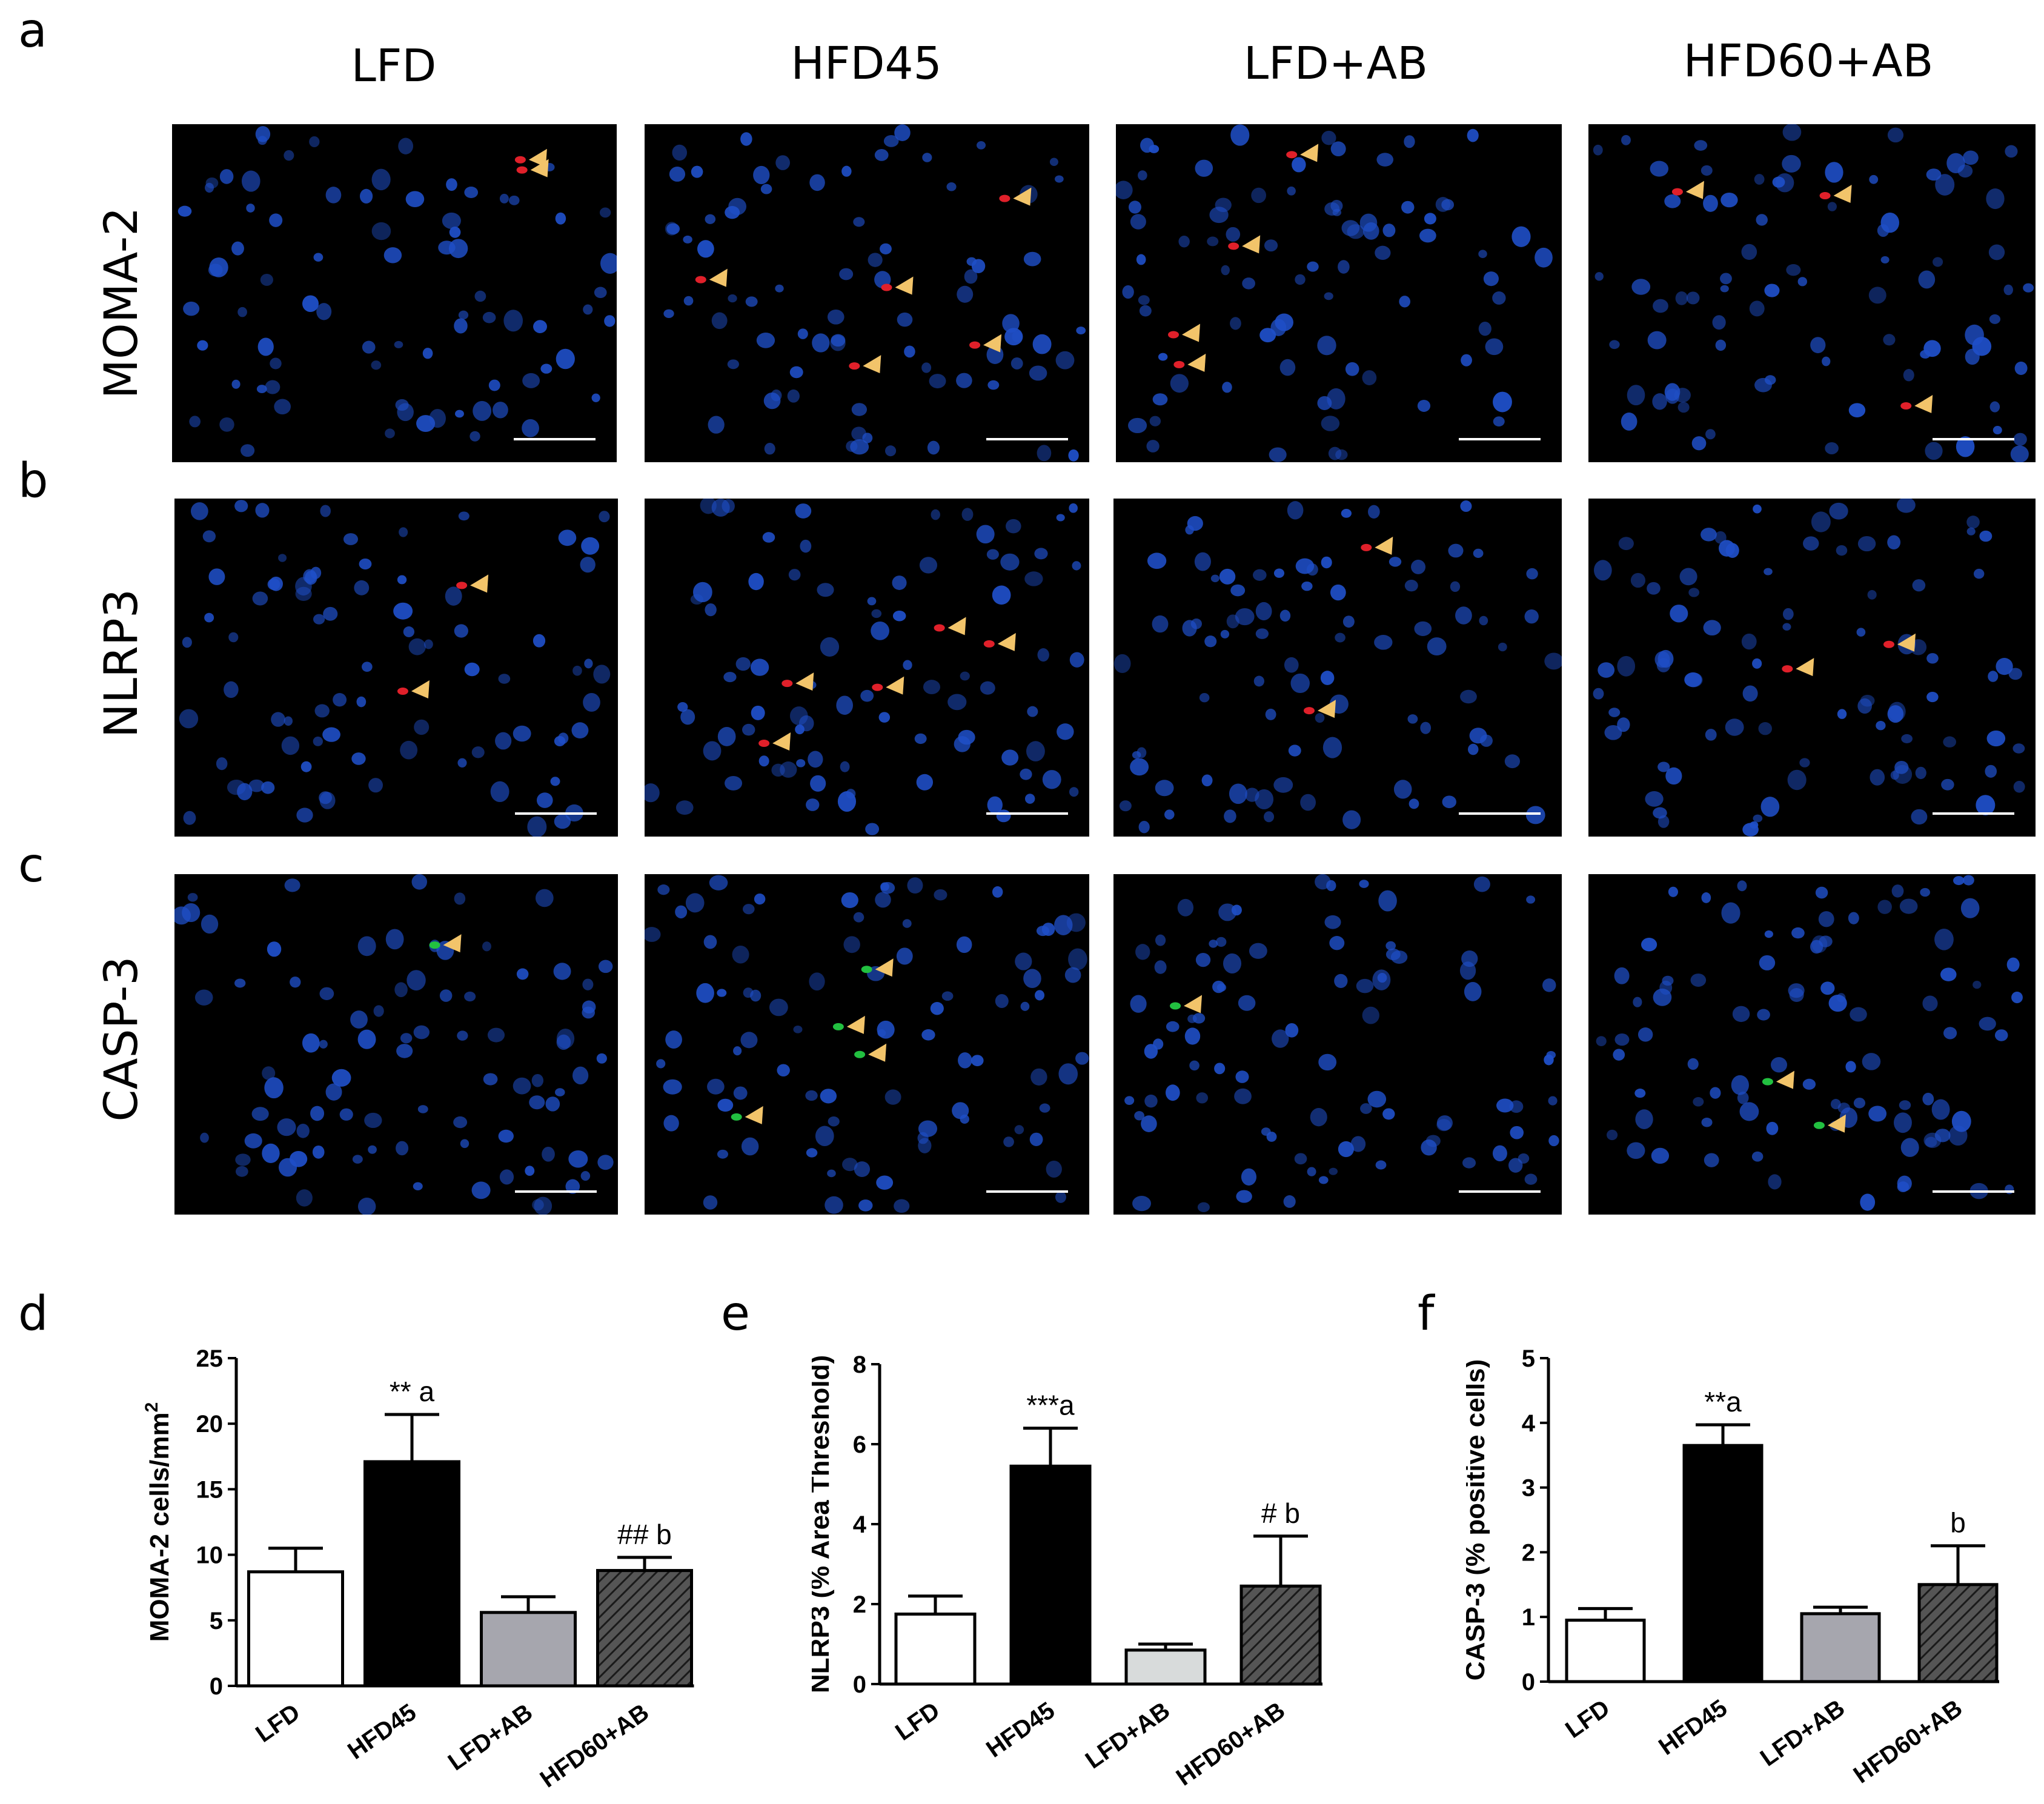 The height and width of the screenshot is (1804, 2044). I want to click on column-header-lfd: LFD, so click(394, 66).